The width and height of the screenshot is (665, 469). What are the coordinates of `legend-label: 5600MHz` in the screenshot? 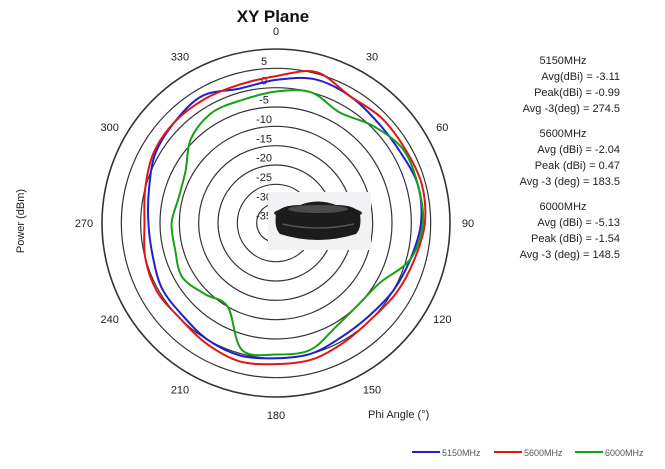 It's located at (543, 453).